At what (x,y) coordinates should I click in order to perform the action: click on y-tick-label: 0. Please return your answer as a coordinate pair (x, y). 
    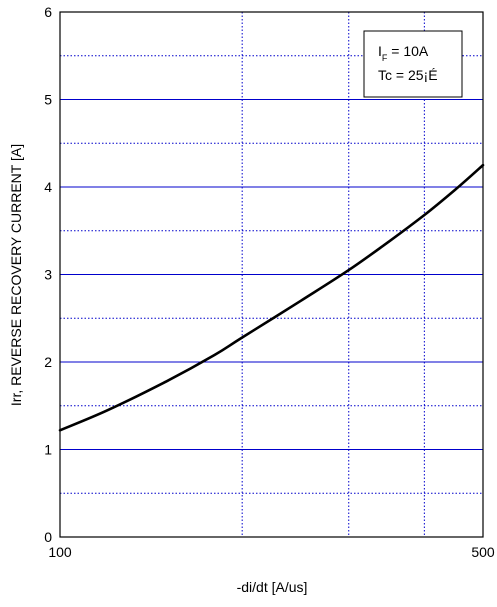
    Looking at the image, I should click on (48, 537).